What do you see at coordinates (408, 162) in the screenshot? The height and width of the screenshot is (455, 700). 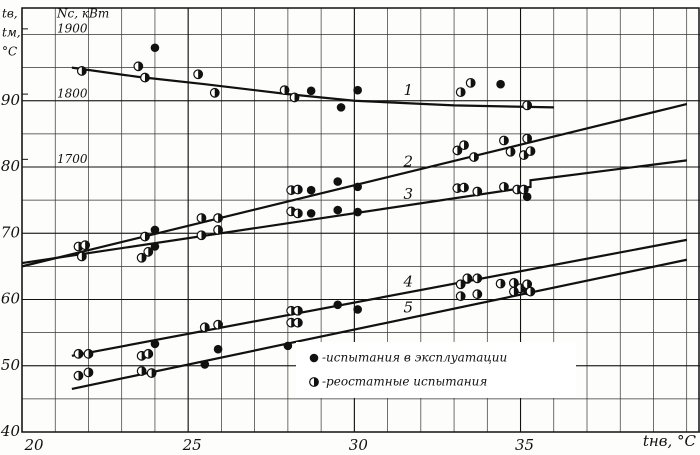 I see `curve-label: 2` at bounding box center [408, 162].